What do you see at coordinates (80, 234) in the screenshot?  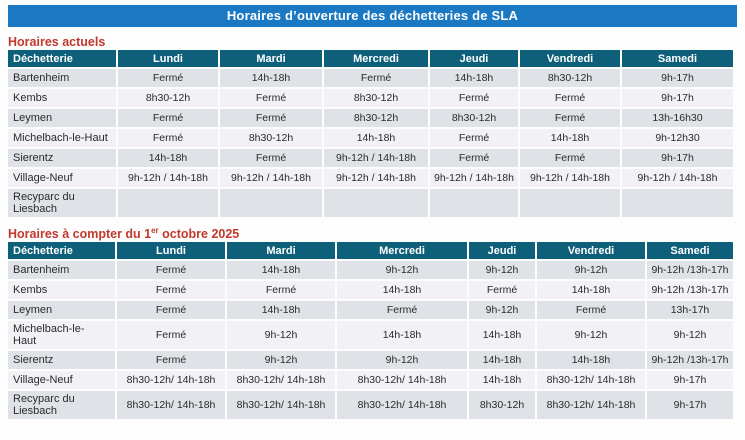 I see `heading-text: Horaires à compter du 1` at bounding box center [80, 234].